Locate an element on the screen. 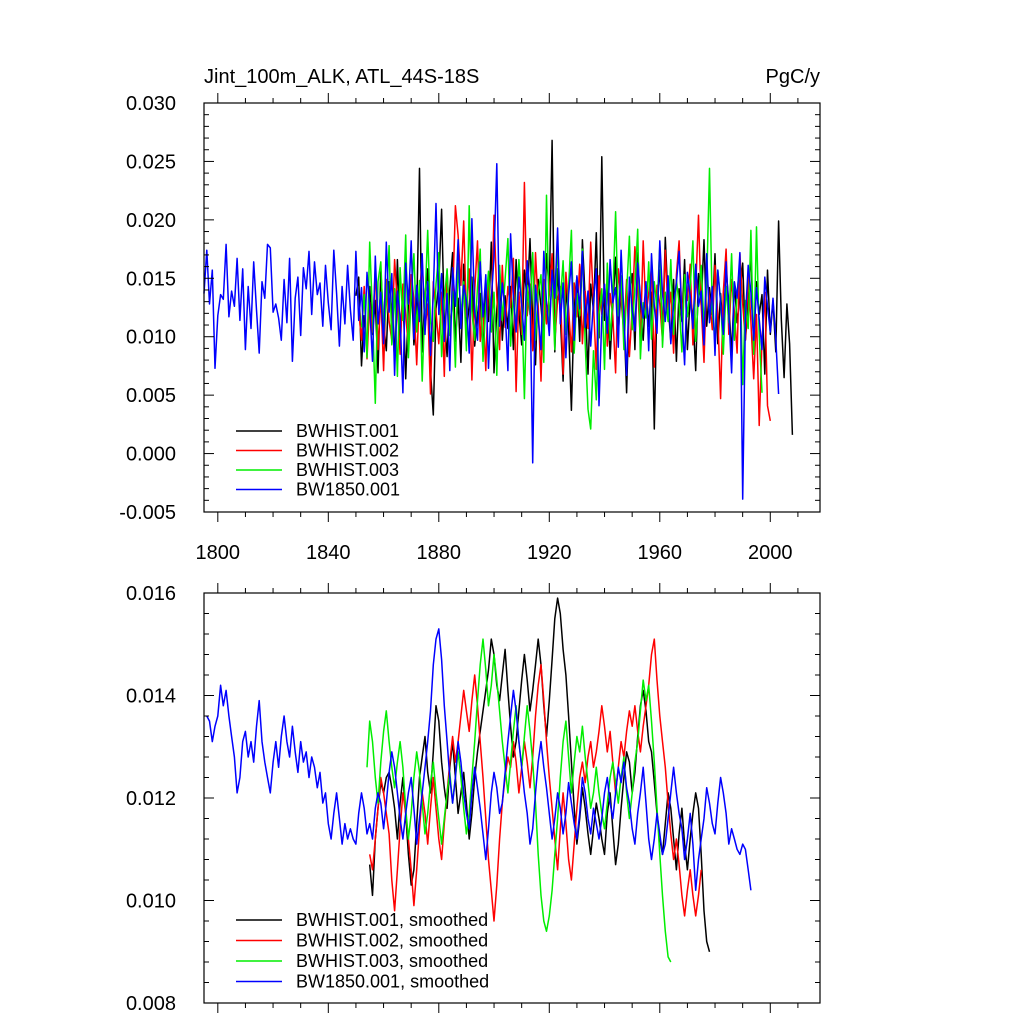 The width and height of the screenshot is (1024, 1024). legend-label: BWHIST.002, smoothed is located at coordinates (392, 941).